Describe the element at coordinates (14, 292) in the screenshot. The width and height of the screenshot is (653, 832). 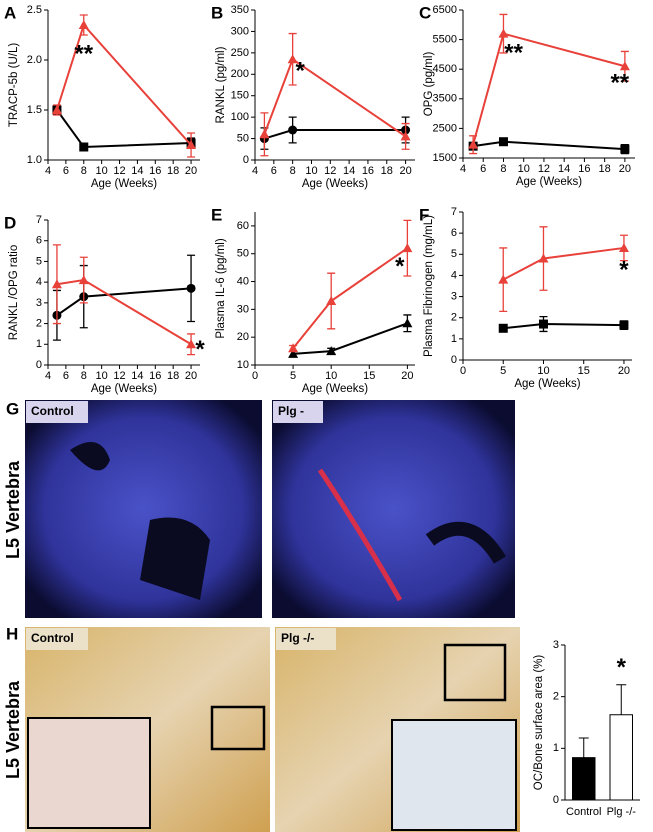
I see `y-axis-label: RANKL /OPG ratio` at that location.